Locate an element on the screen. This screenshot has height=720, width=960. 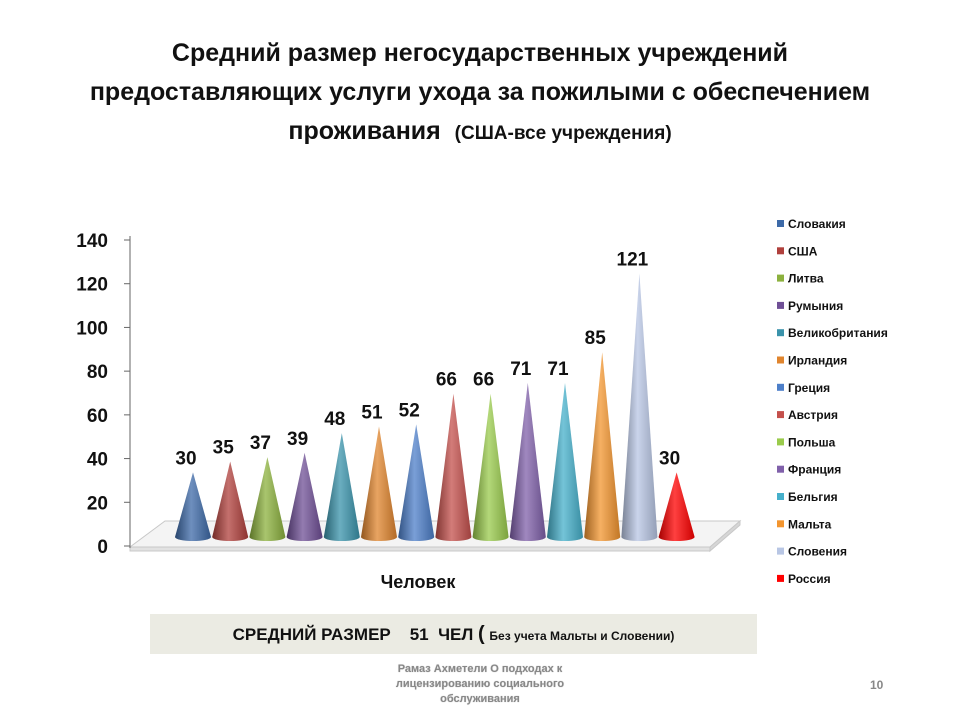
legend-item: Румыния is located at coordinates (810, 306).